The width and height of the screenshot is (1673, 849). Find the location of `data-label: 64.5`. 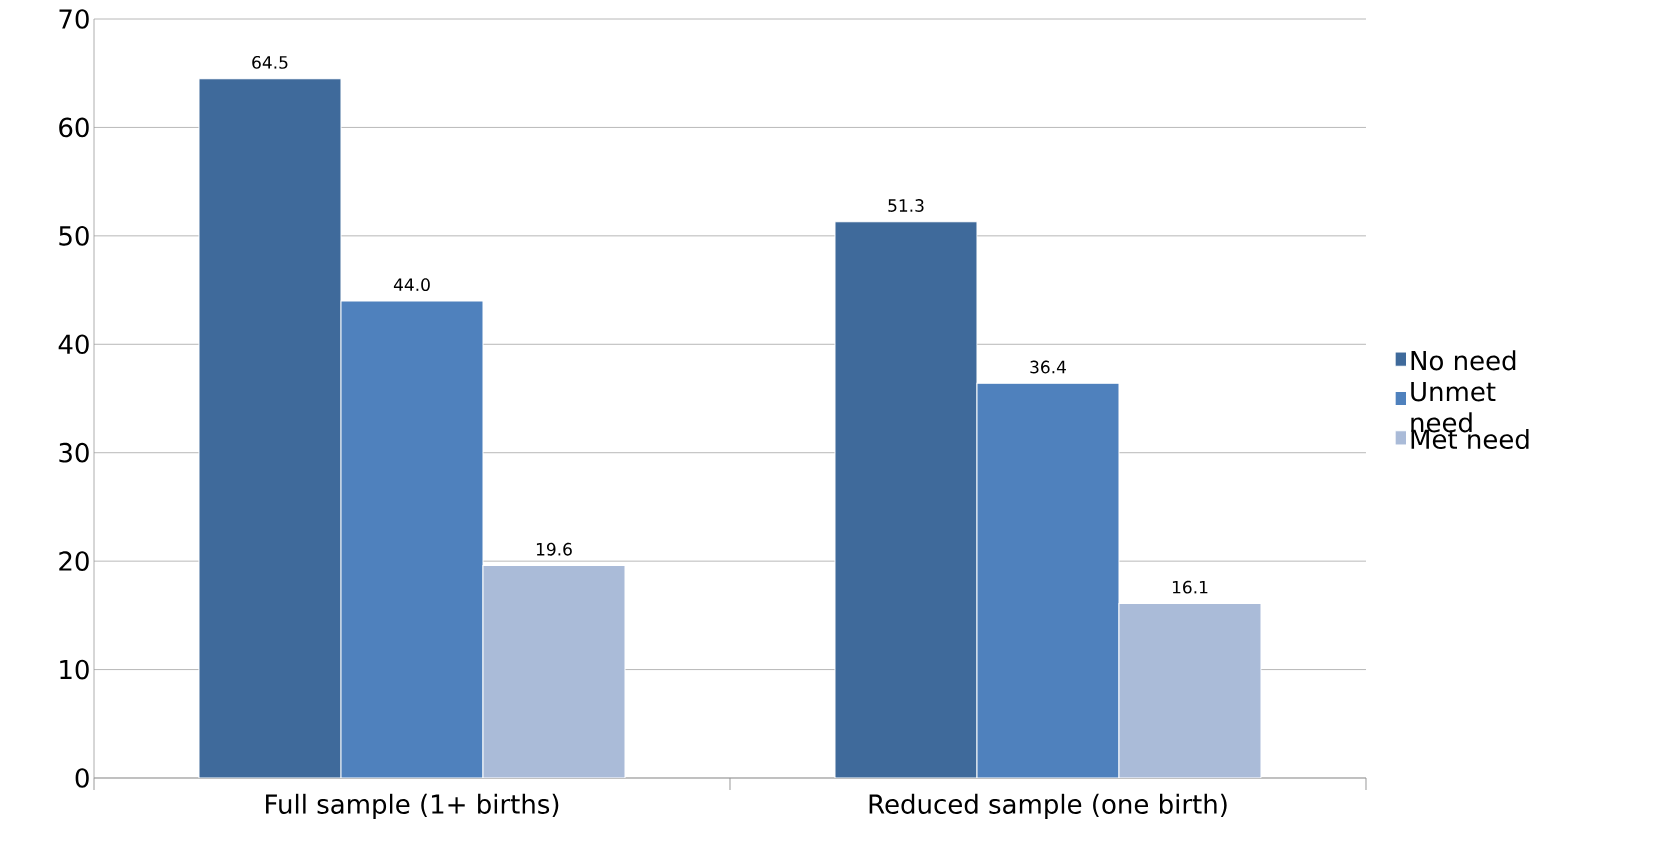

data-label: 64.5 is located at coordinates (270, 62).